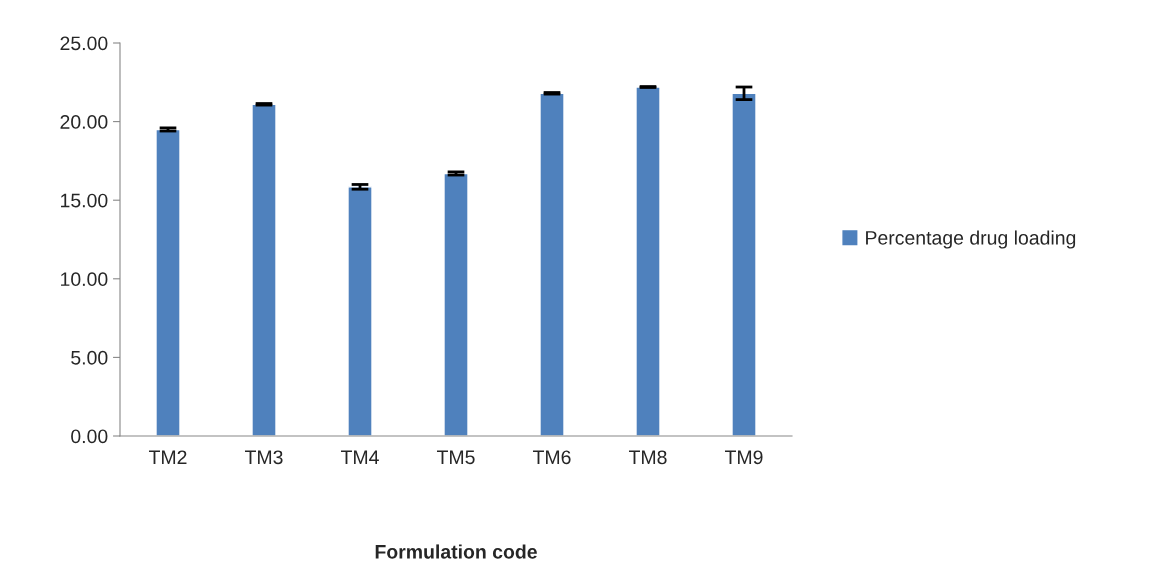 This screenshot has width=1150, height=572. I want to click on y-tick-label: 15.00, so click(84, 200).